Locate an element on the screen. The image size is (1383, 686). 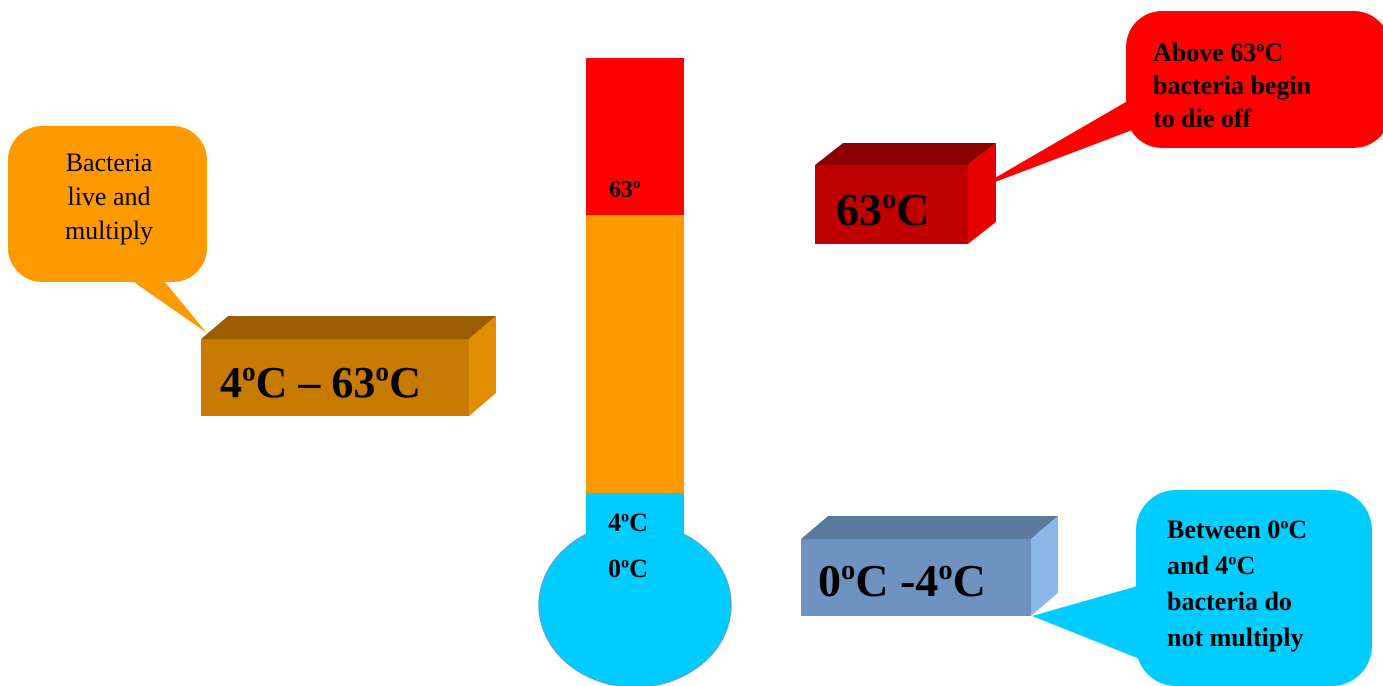
box-red-label: 63oC is located at coordinates (883, 209).